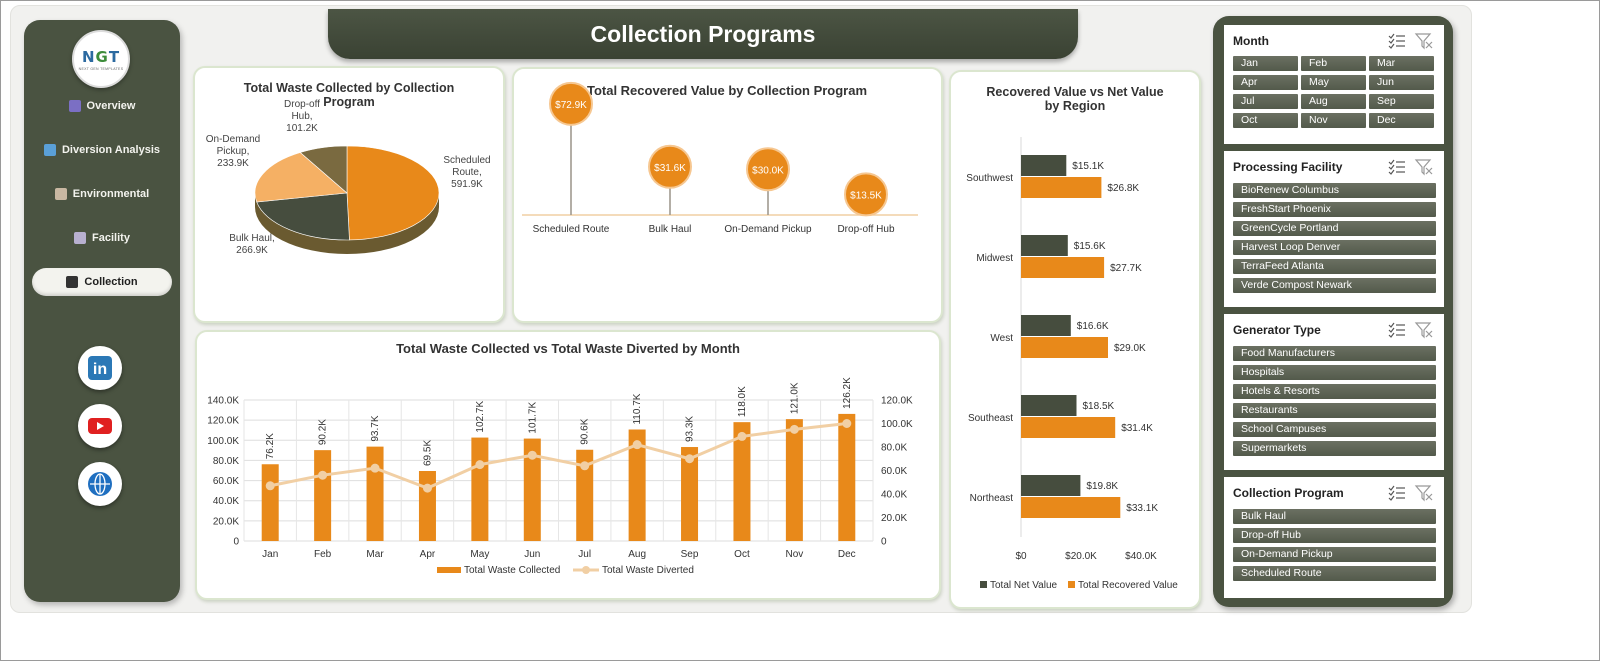 The image size is (1600, 661). I want to click on line-chart-icon, so click(49, 150).